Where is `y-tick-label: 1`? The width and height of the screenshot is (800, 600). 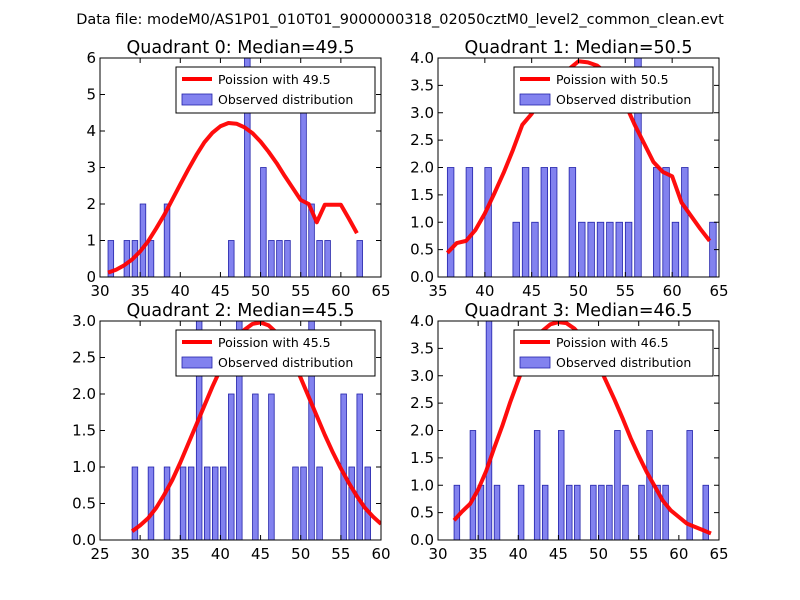 y-tick-label: 1 is located at coordinates (91, 241).